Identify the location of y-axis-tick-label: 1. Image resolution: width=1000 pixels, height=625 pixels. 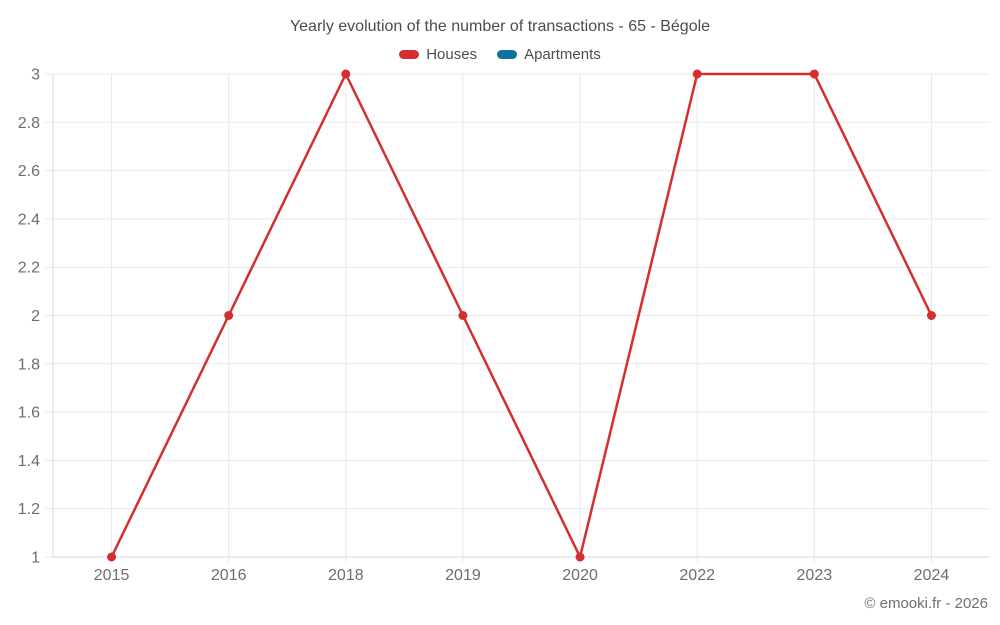
(35, 558).